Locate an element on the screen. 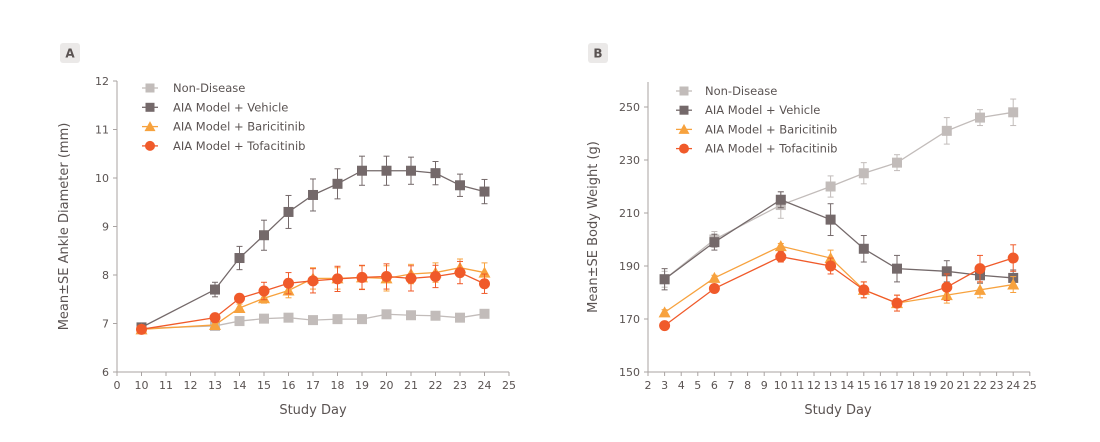 The image size is (1100, 442). y-tick-label: 12 is located at coordinates (102, 81).